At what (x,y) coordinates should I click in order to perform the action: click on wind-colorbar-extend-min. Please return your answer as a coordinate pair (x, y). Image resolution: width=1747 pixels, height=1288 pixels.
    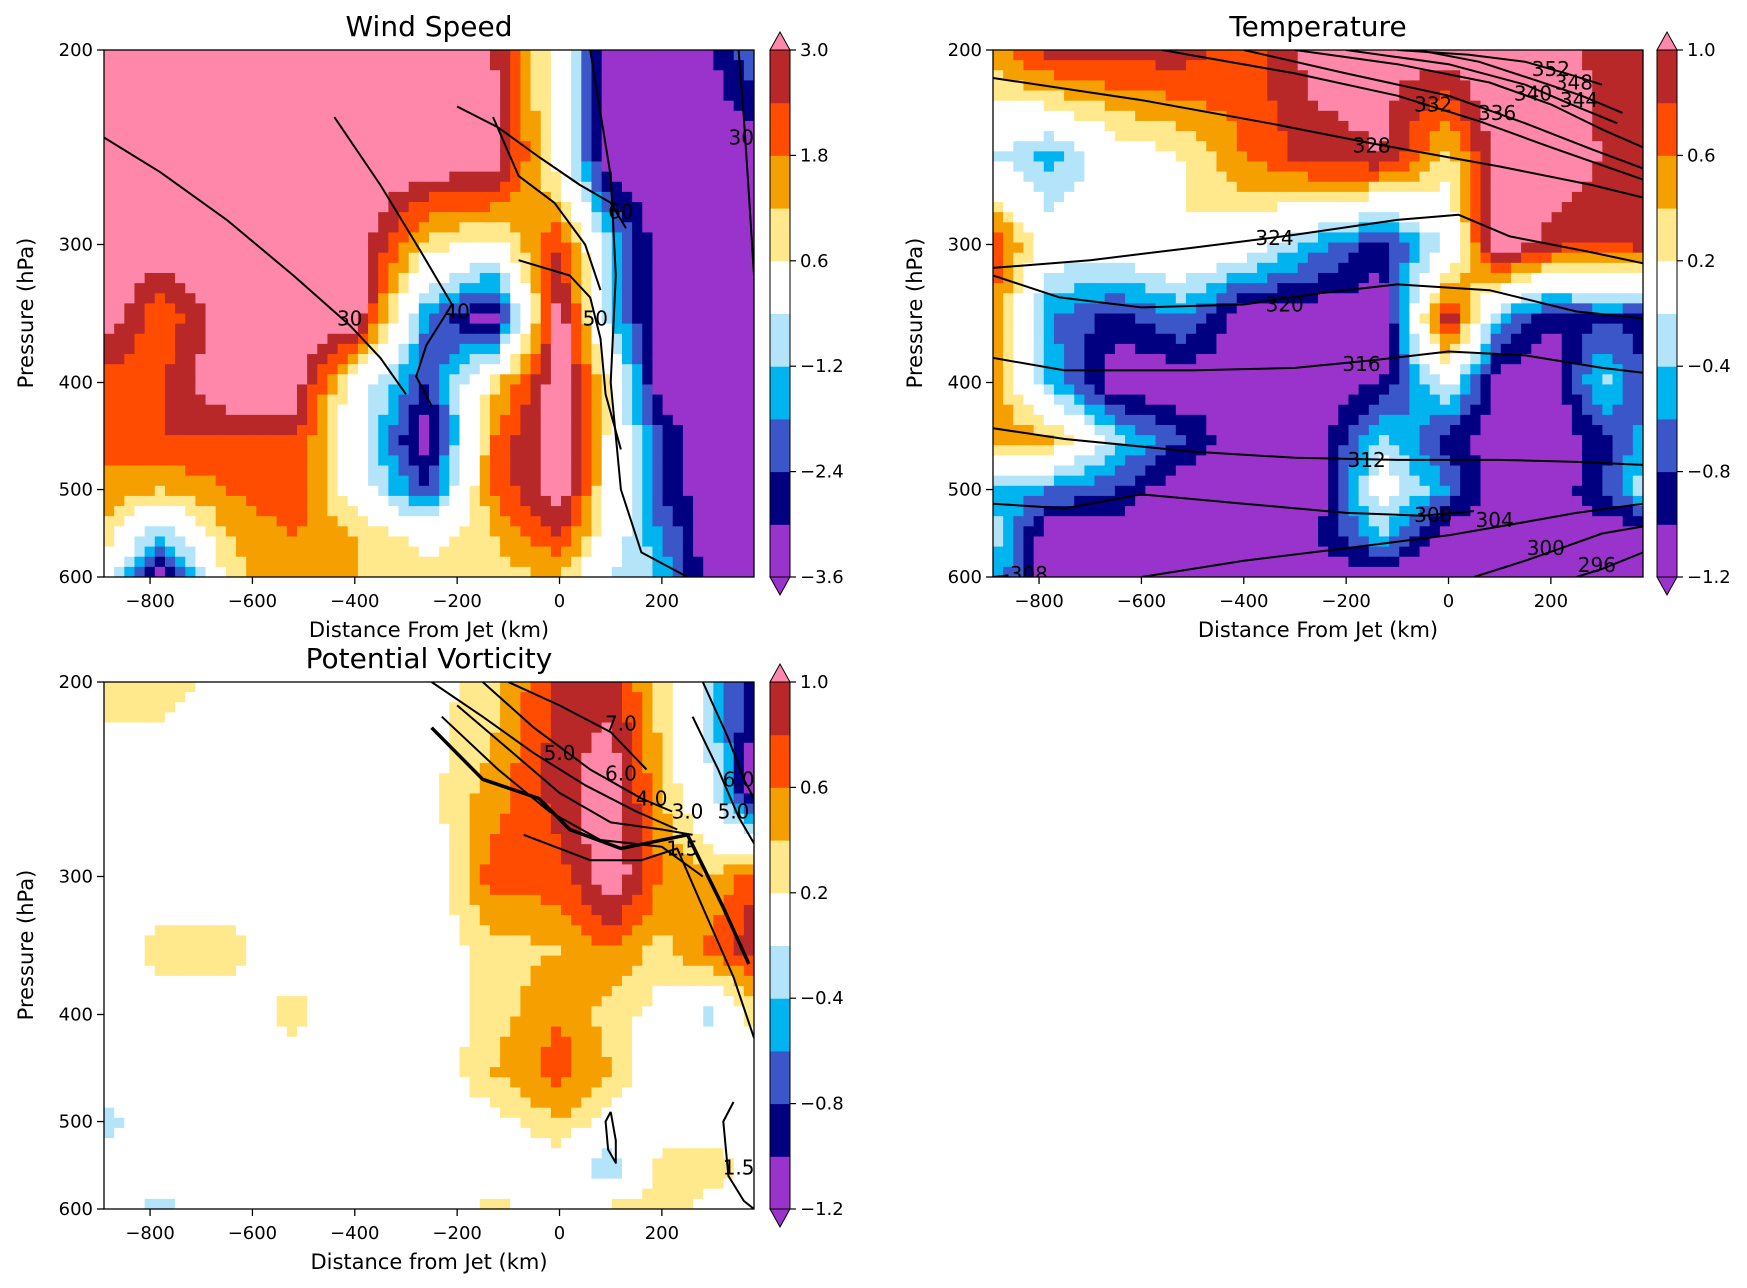
    Looking at the image, I should click on (780, 586).